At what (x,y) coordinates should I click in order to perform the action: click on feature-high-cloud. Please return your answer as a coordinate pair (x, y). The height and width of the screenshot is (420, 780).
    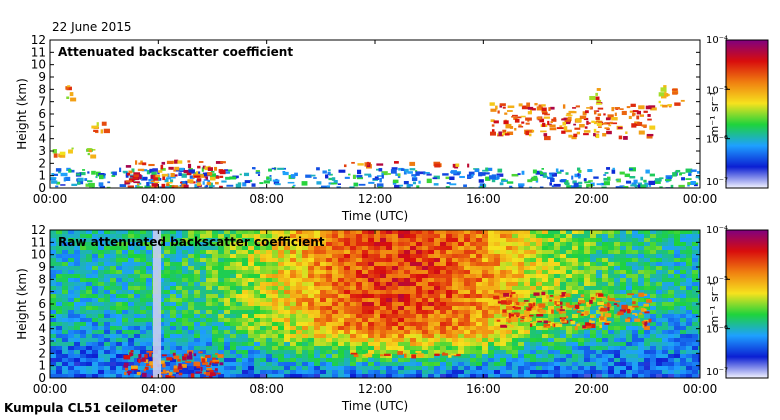
    Looking at the image, I should click on (671, 96).